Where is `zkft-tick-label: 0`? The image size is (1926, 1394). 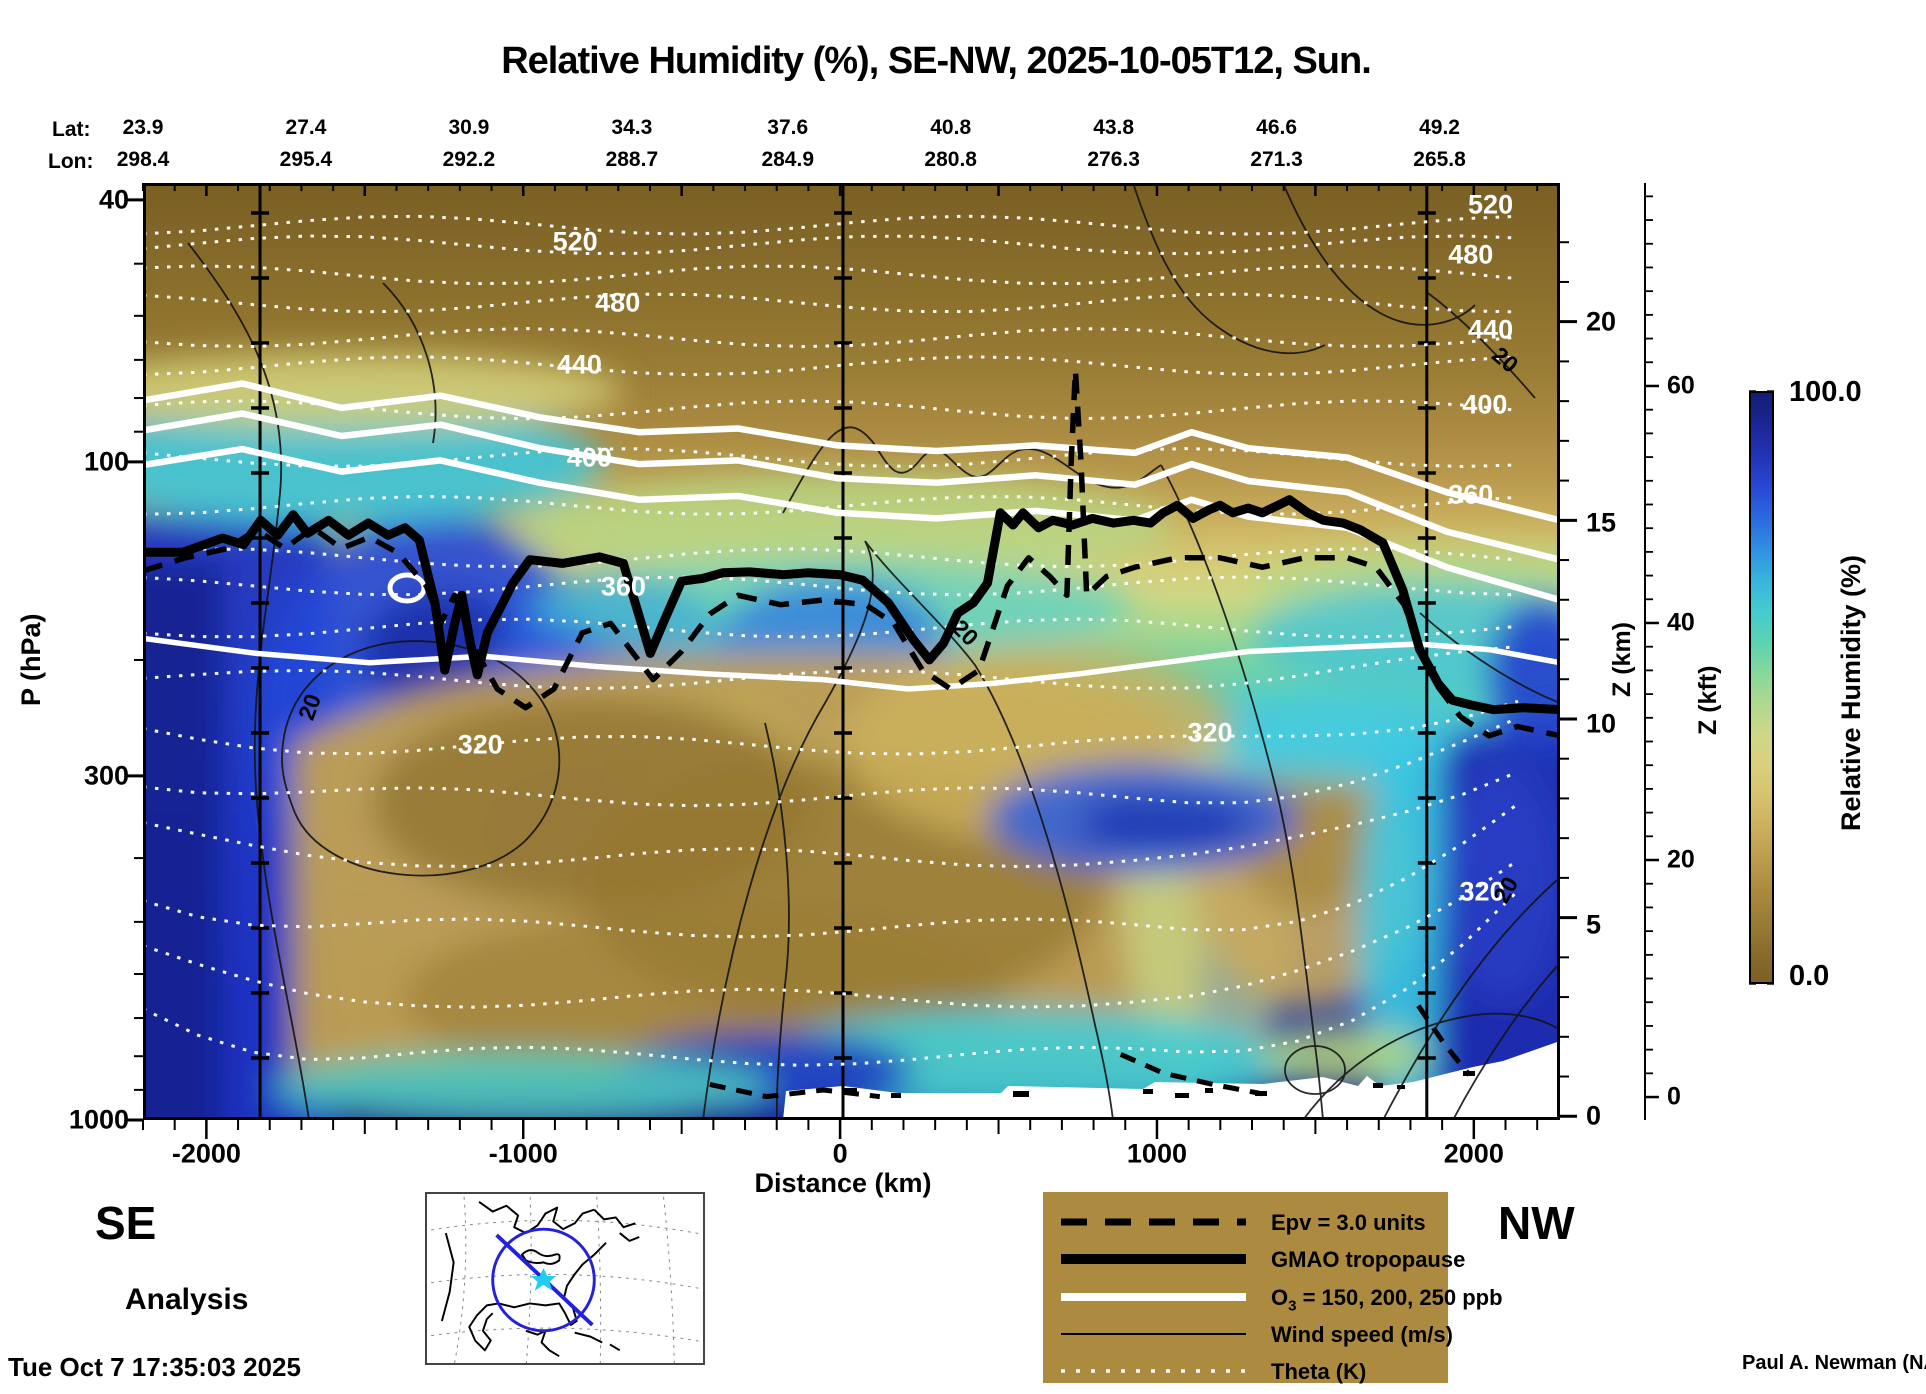 zkft-tick-label: 0 is located at coordinates (1674, 1096).